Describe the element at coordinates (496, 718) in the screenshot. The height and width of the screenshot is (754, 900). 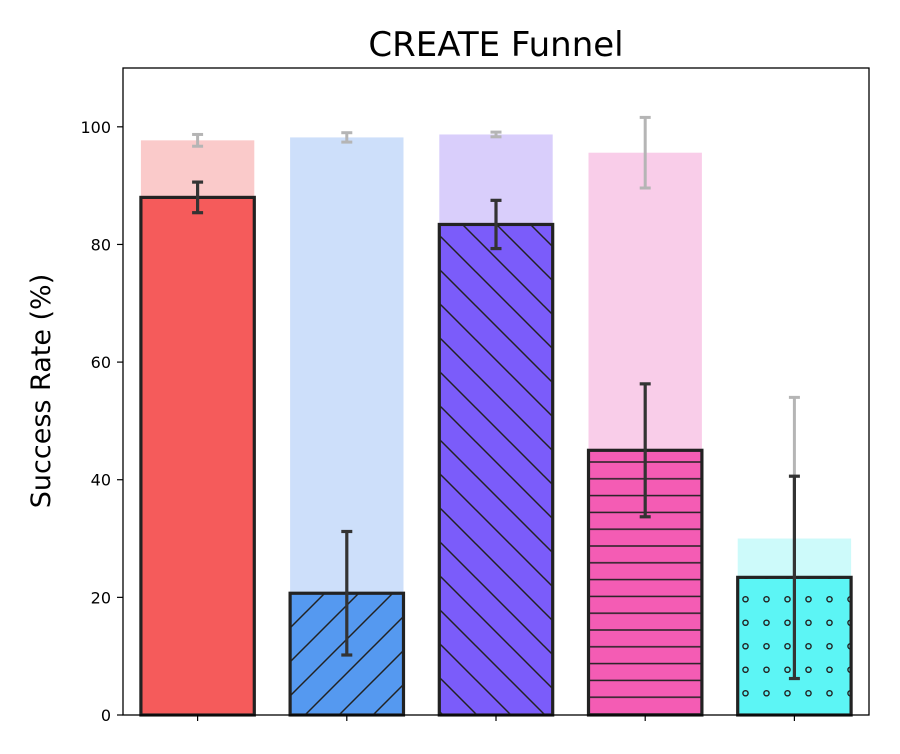
I see `x-axis-ticks` at that location.